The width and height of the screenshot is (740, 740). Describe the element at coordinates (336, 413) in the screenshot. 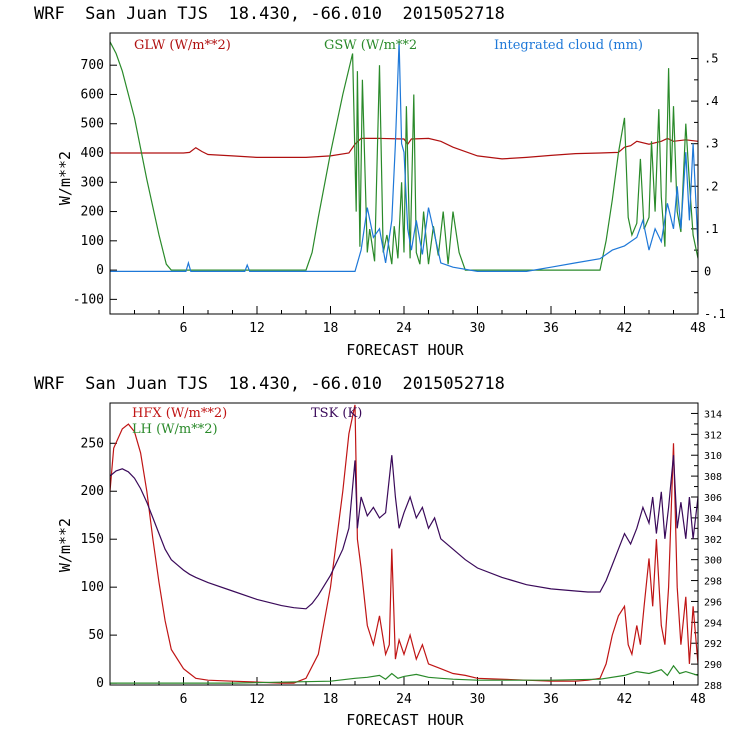

I see `legend-tsk-k: TSK (K)` at that location.